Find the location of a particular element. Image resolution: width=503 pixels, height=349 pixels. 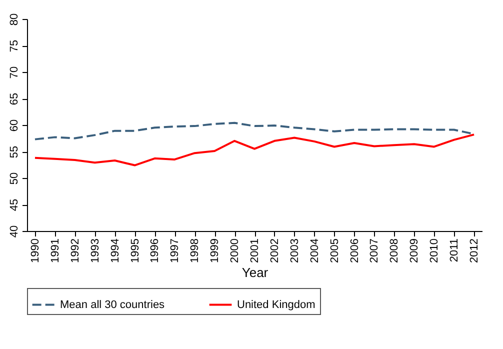

x-tick-label: 2007 is located at coordinates (374, 250).